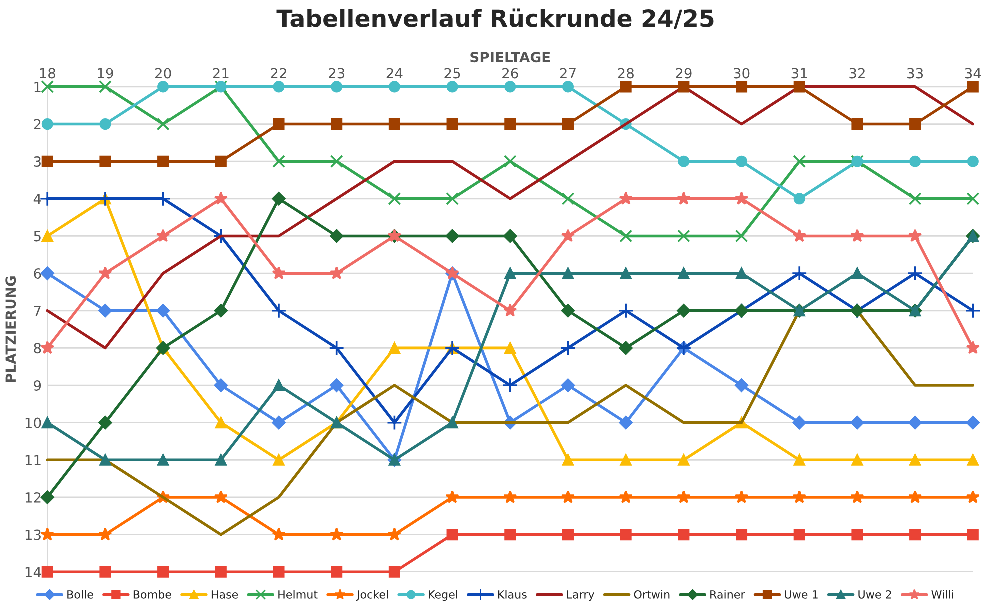  What do you see at coordinates (943, 594) in the screenshot?
I see `legend-label: Willi` at bounding box center [943, 594].